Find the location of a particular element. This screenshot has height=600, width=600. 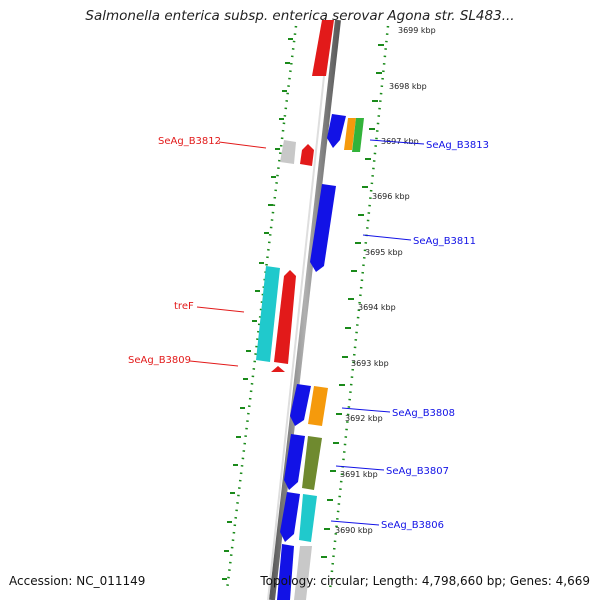

gene-orange-b3808 is located at coordinates (318, 406).